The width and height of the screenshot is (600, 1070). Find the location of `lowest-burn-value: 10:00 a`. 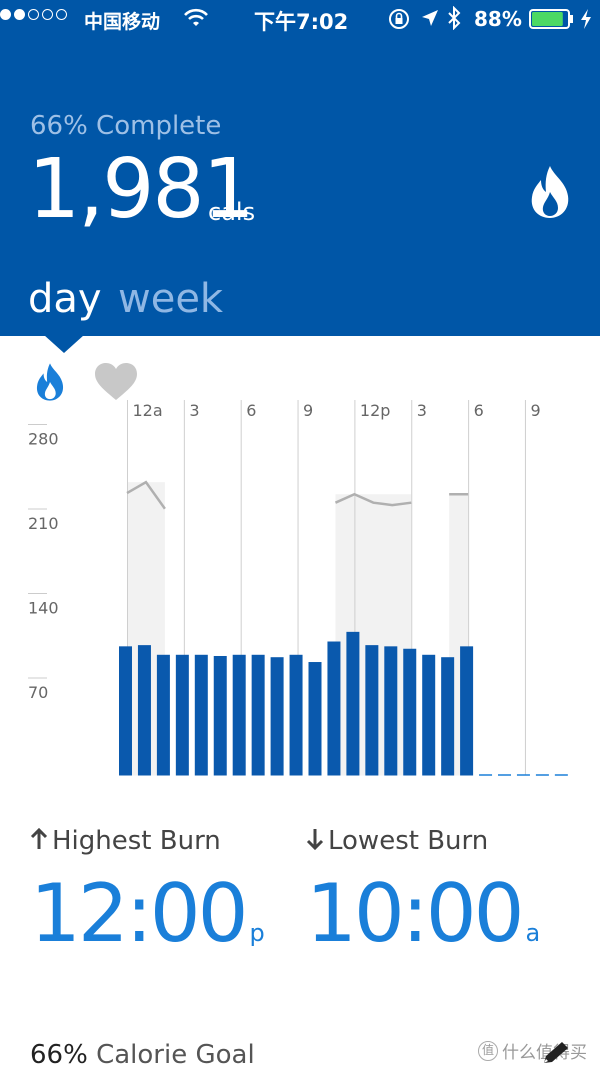

lowest-burn-value: 10:00 a is located at coordinates (423, 923).